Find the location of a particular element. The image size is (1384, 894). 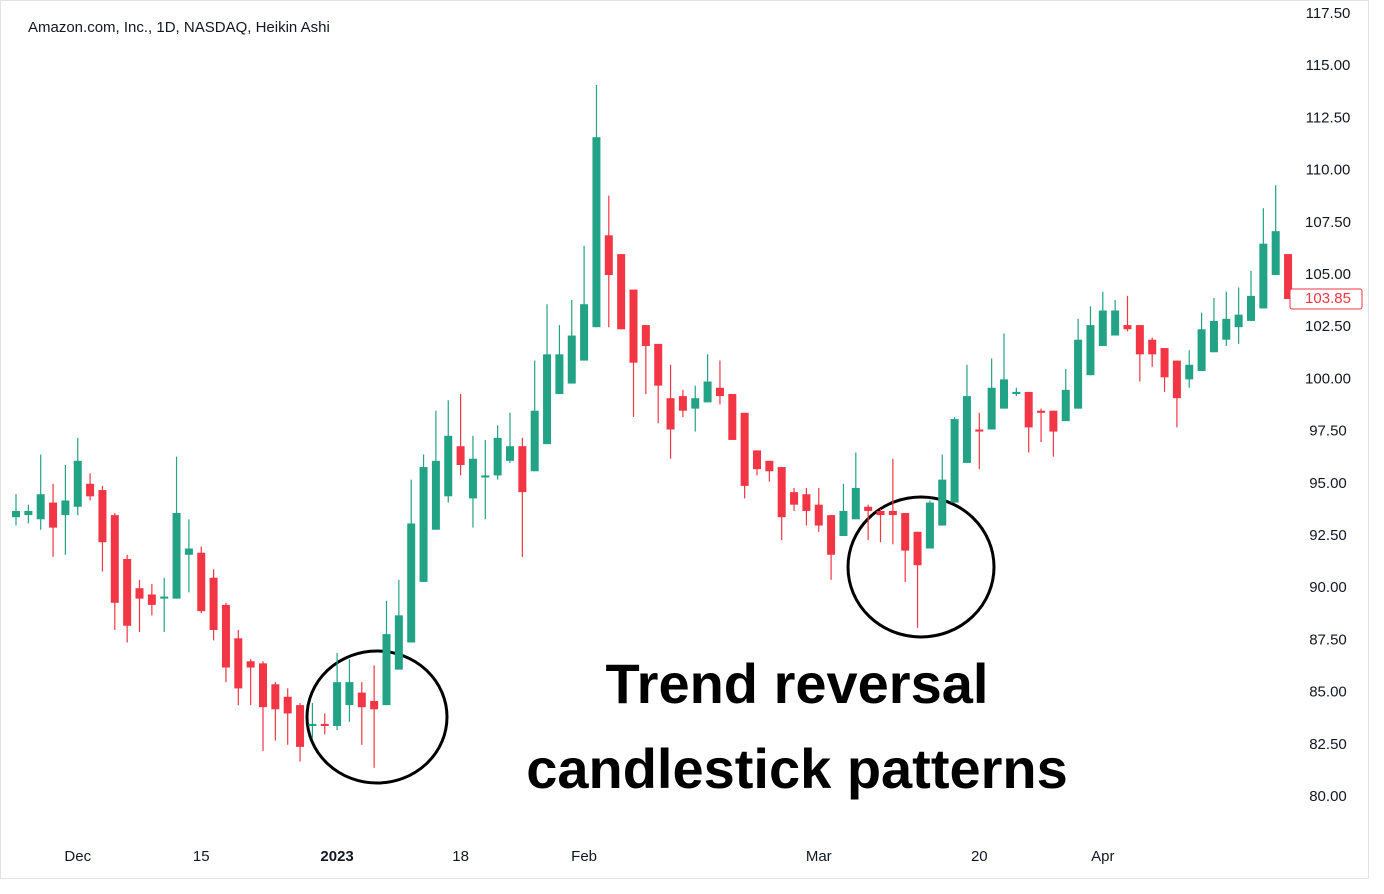

x-tick-label: Feb is located at coordinates (584, 856).